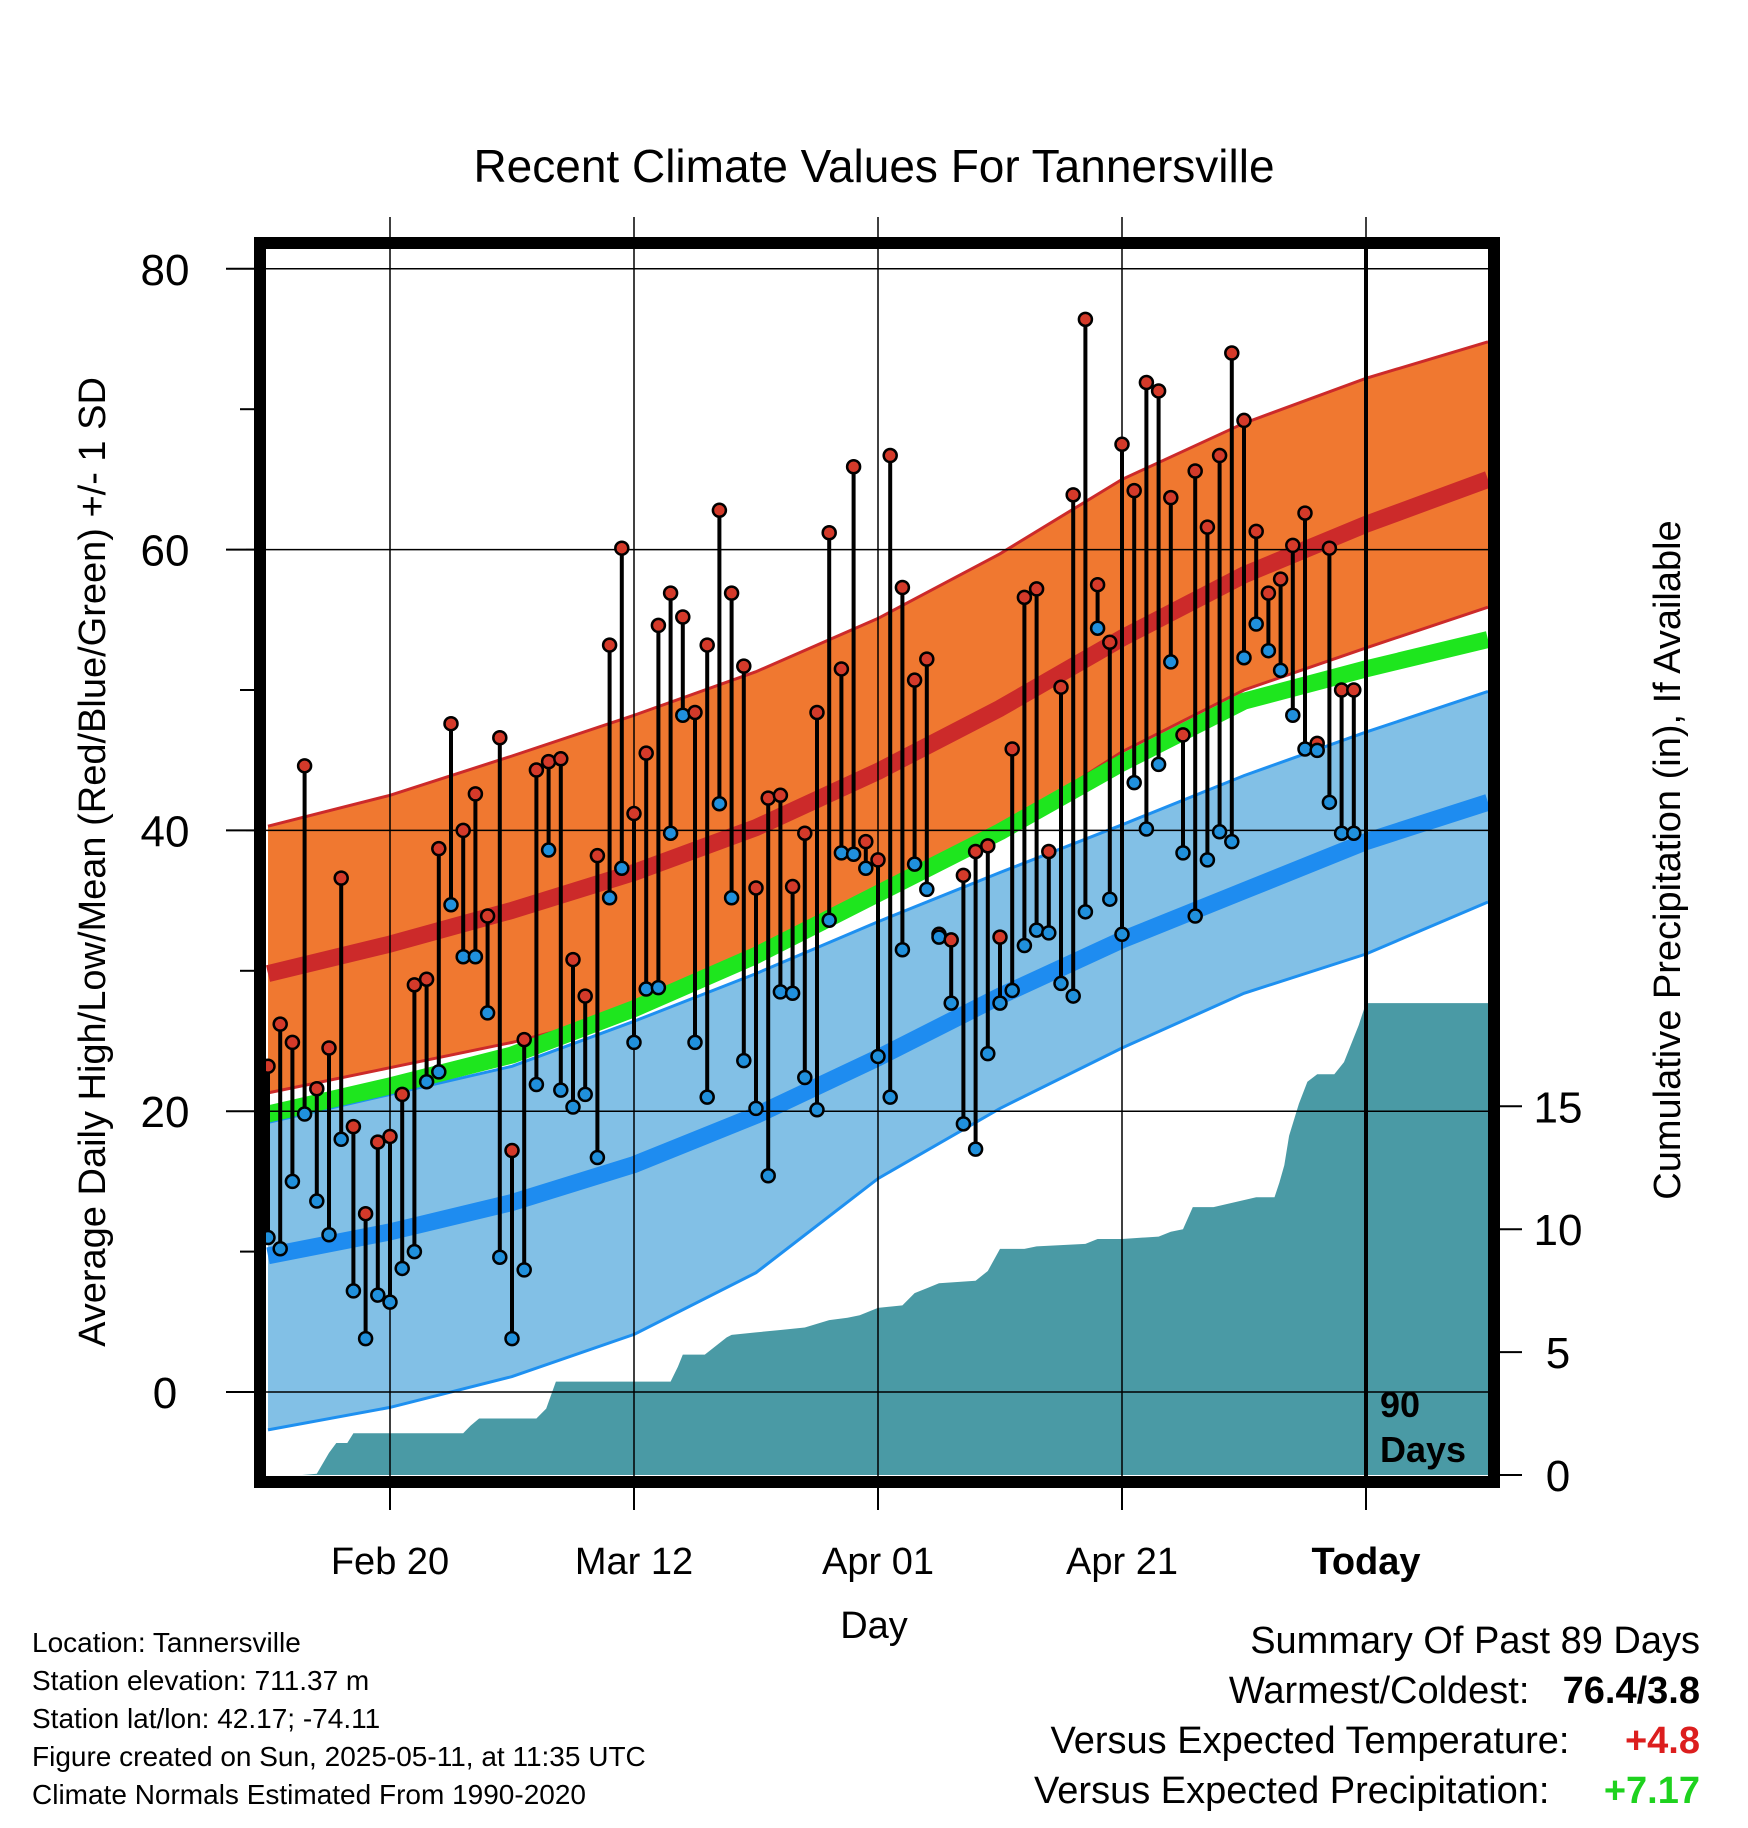 The image size is (1748, 1828). I want to click on today-days-number: 90, so click(1400, 1404).